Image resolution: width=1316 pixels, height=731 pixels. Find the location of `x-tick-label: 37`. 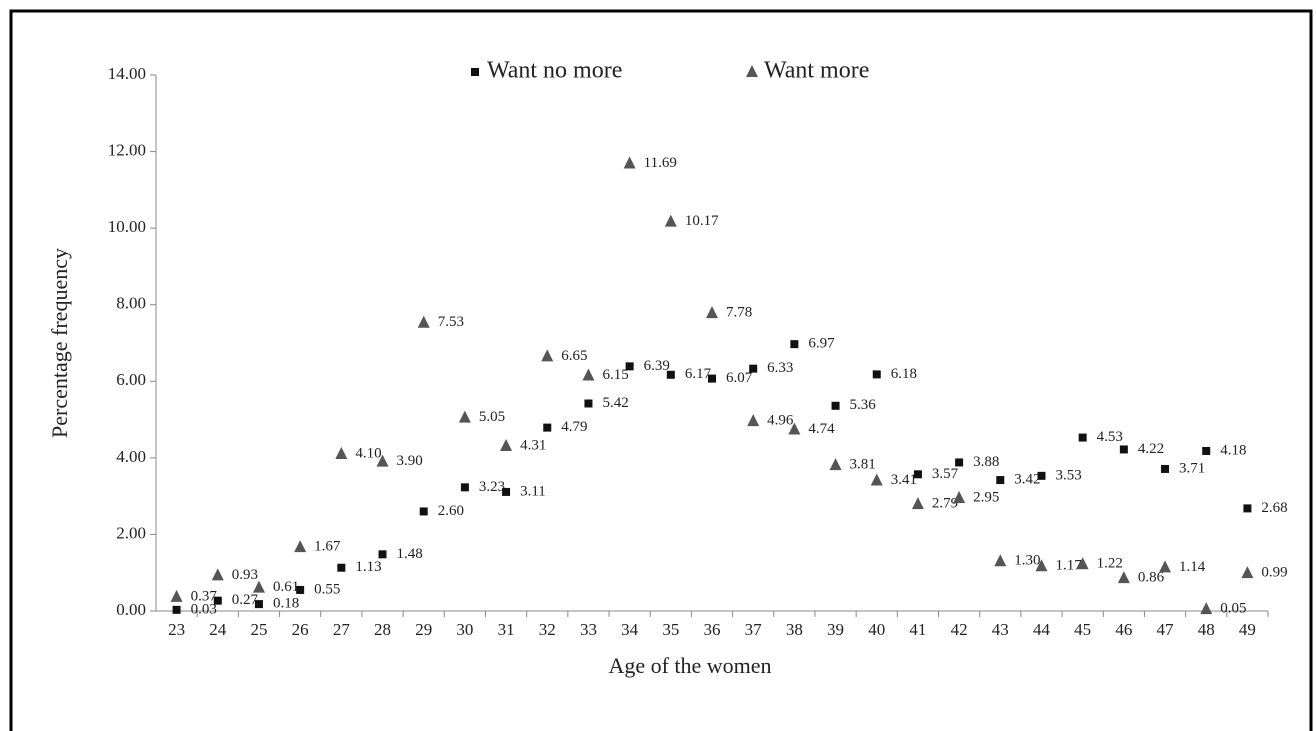

x-tick-label: 37 is located at coordinates (754, 629).